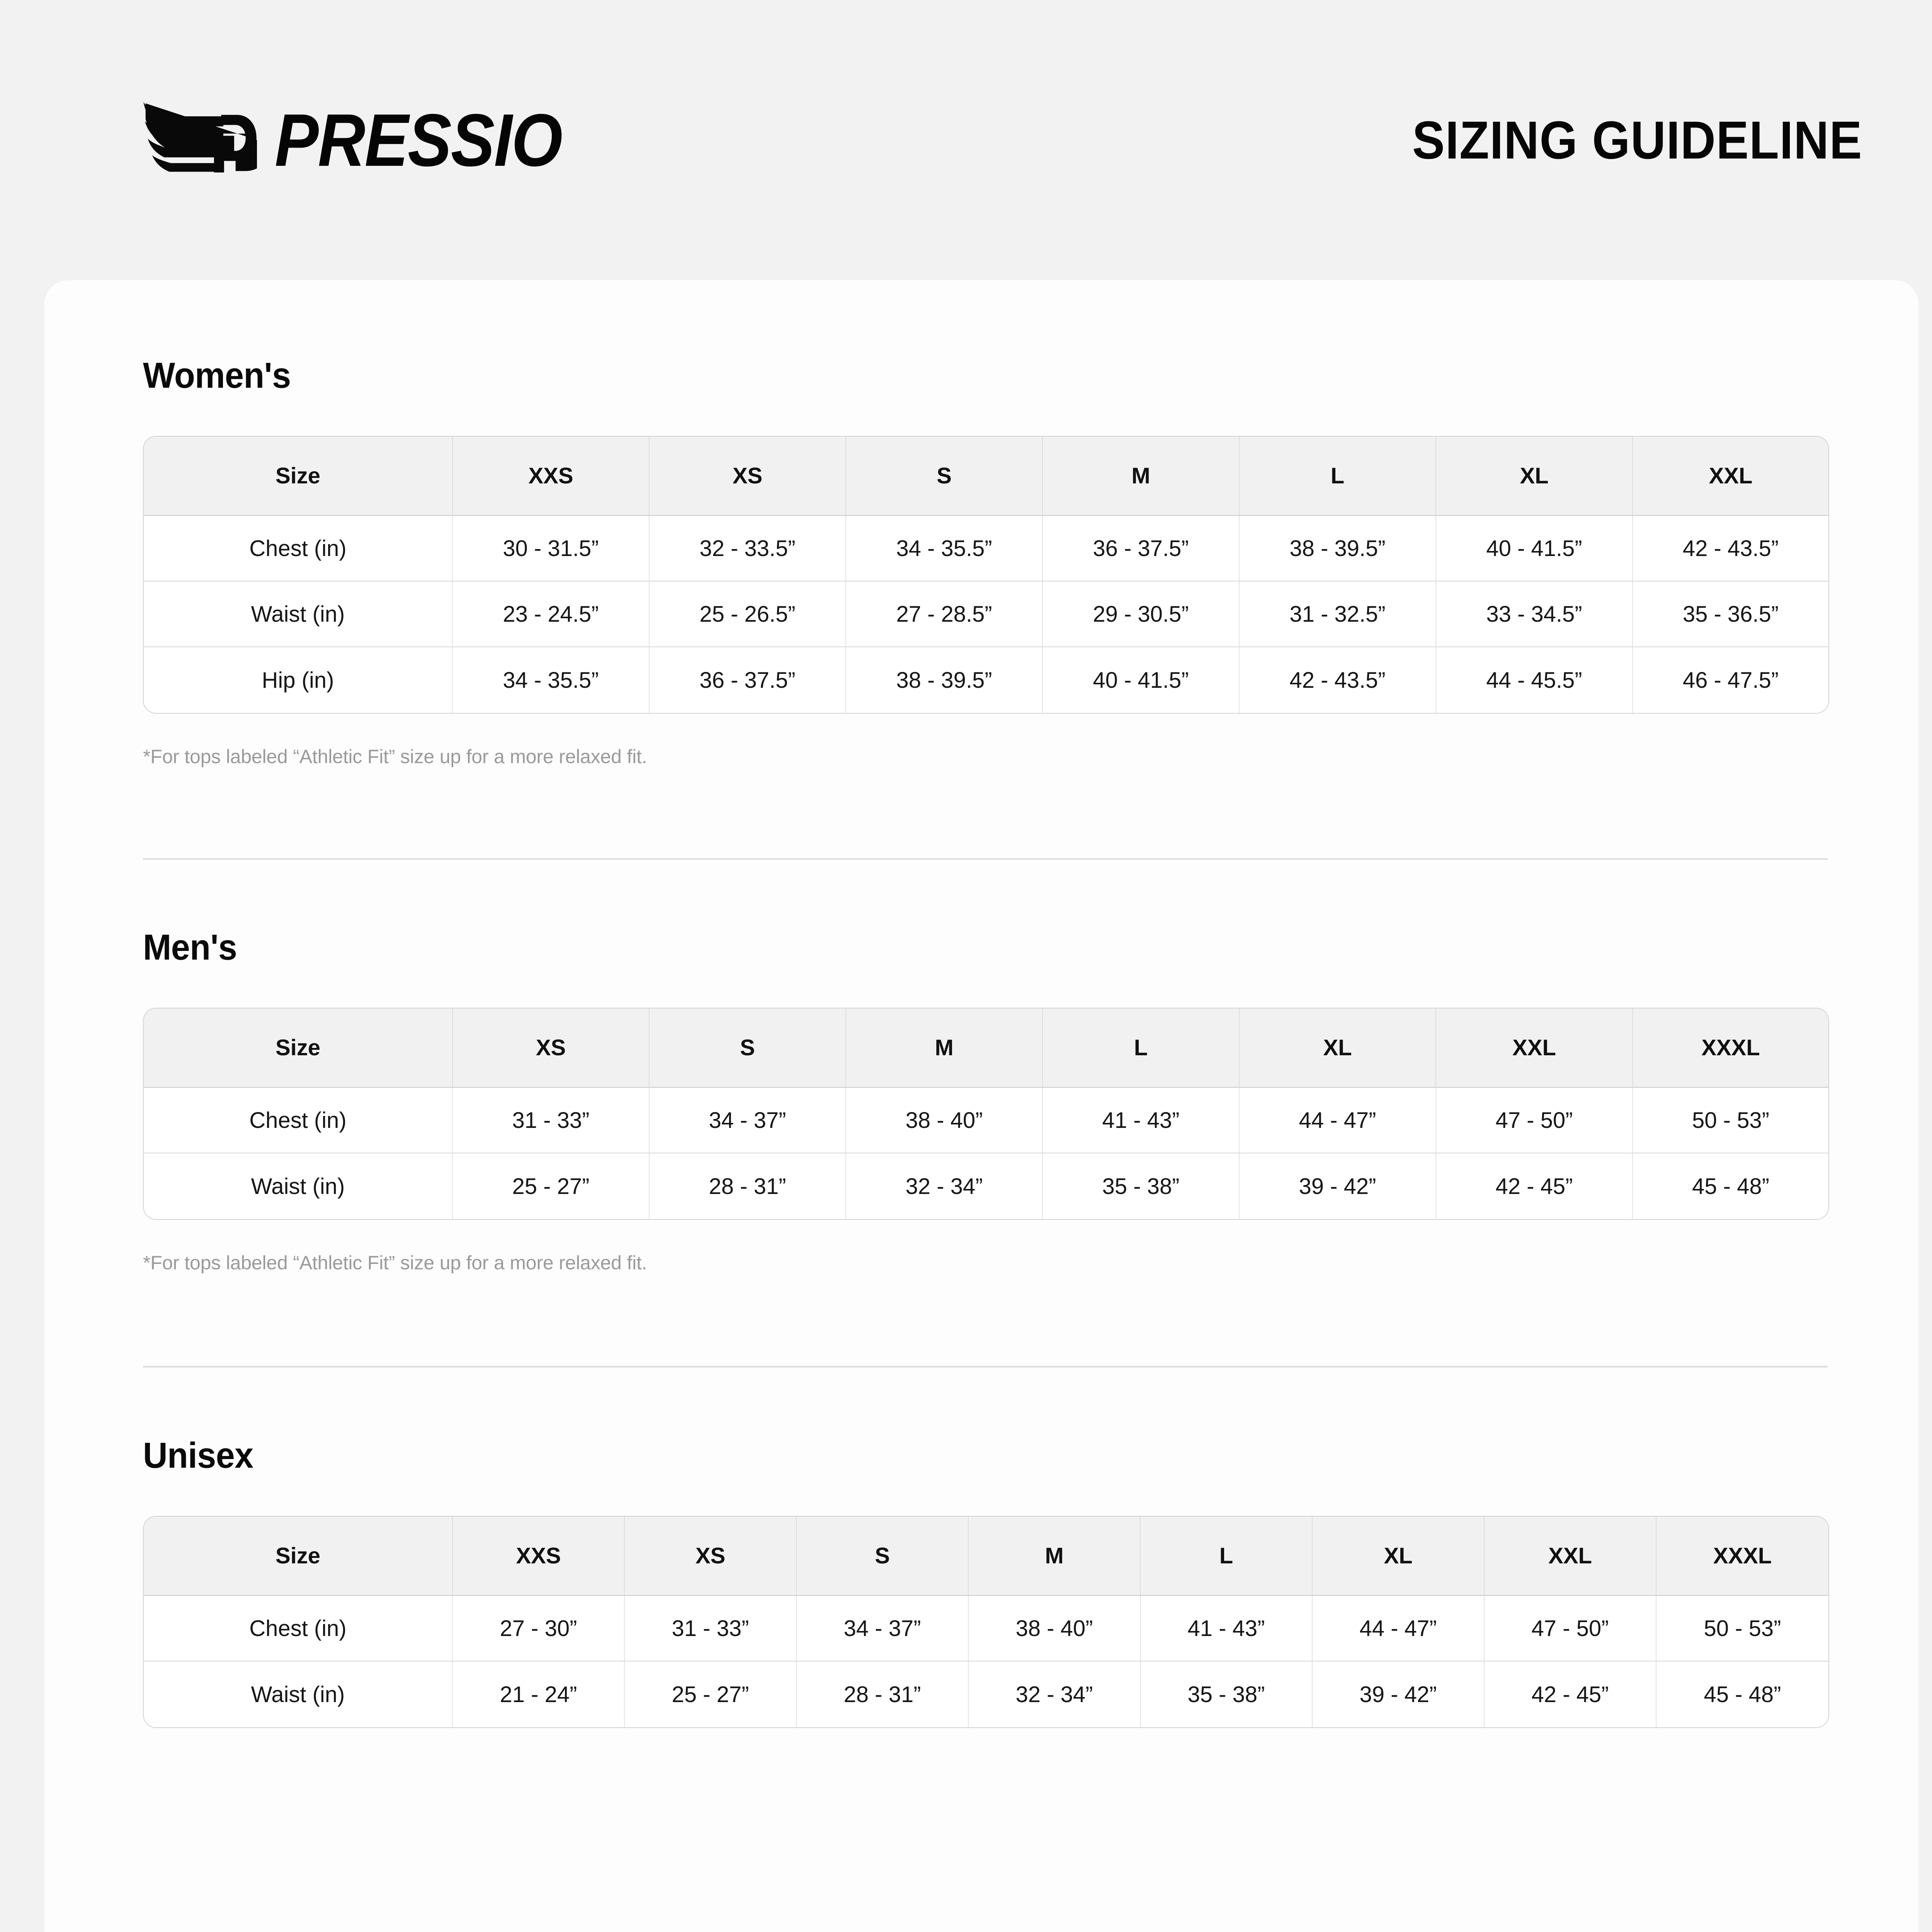 This screenshot has width=1932, height=1932. I want to click on section-heading-mens: Men's, so click(190, 948).